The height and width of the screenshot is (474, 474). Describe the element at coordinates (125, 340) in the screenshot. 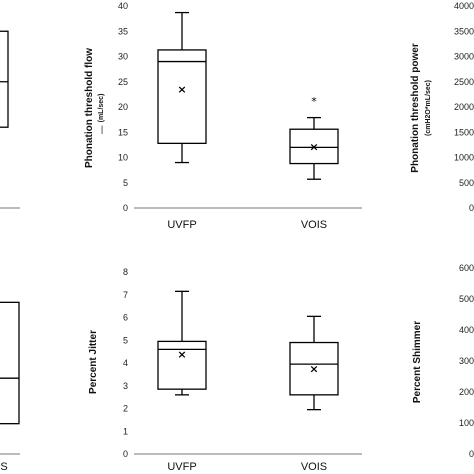

I see `jitter-tick-label: 5` at that location.